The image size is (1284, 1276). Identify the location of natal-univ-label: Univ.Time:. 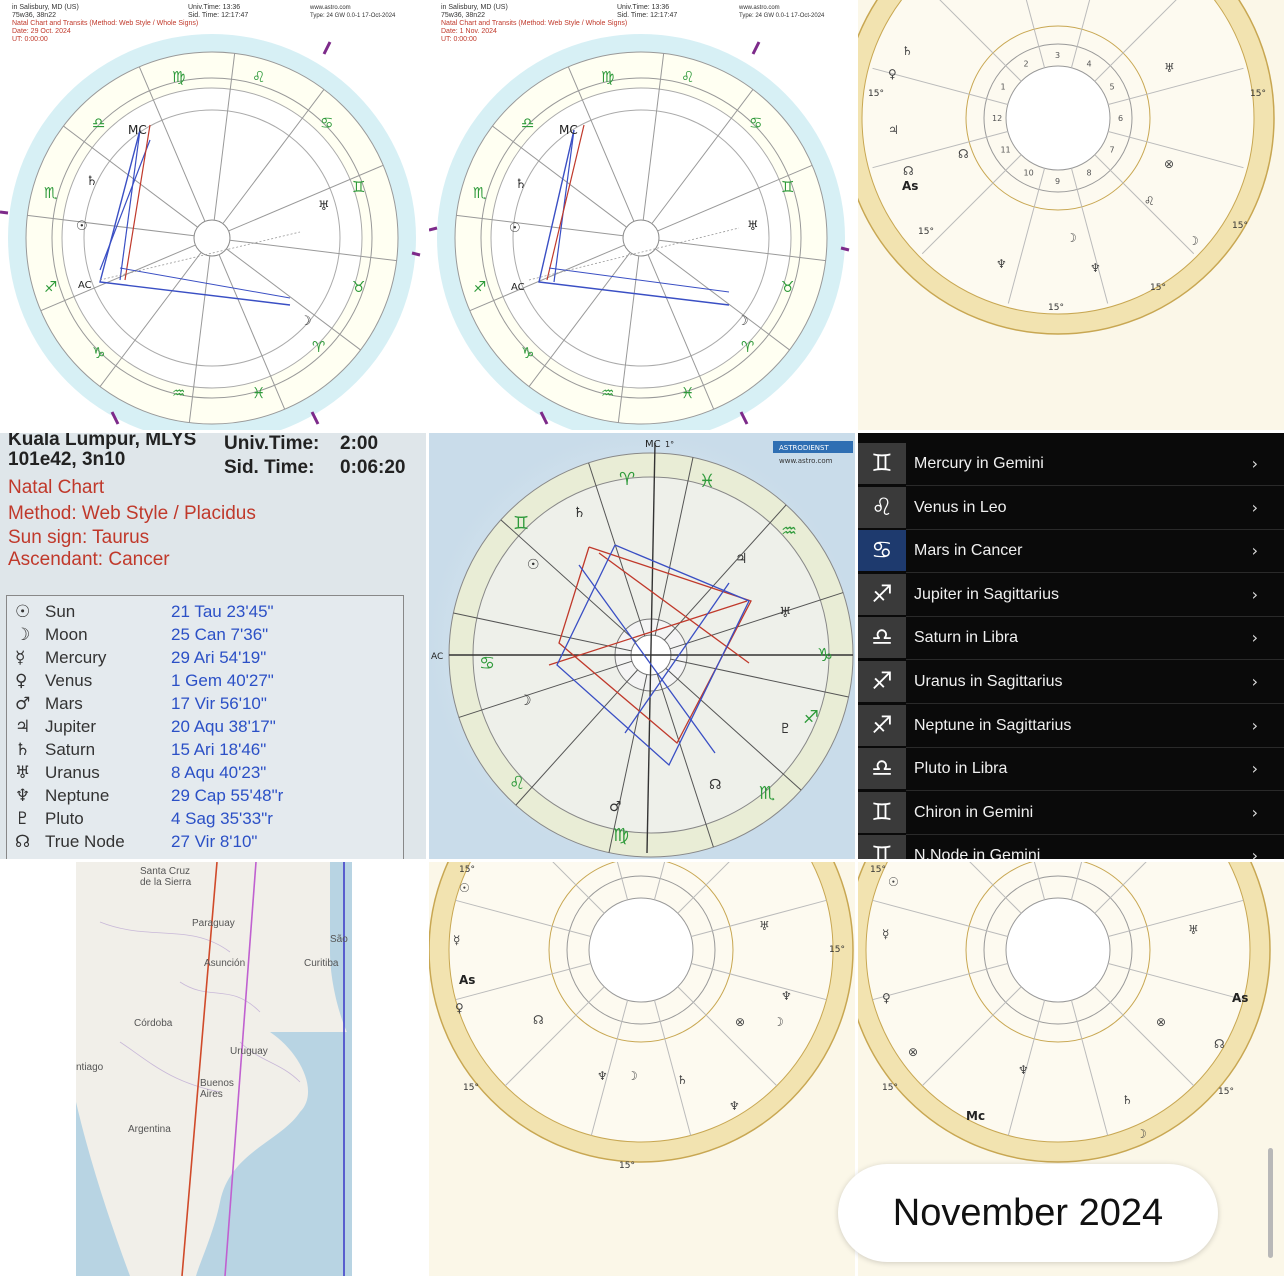
(272, 443).